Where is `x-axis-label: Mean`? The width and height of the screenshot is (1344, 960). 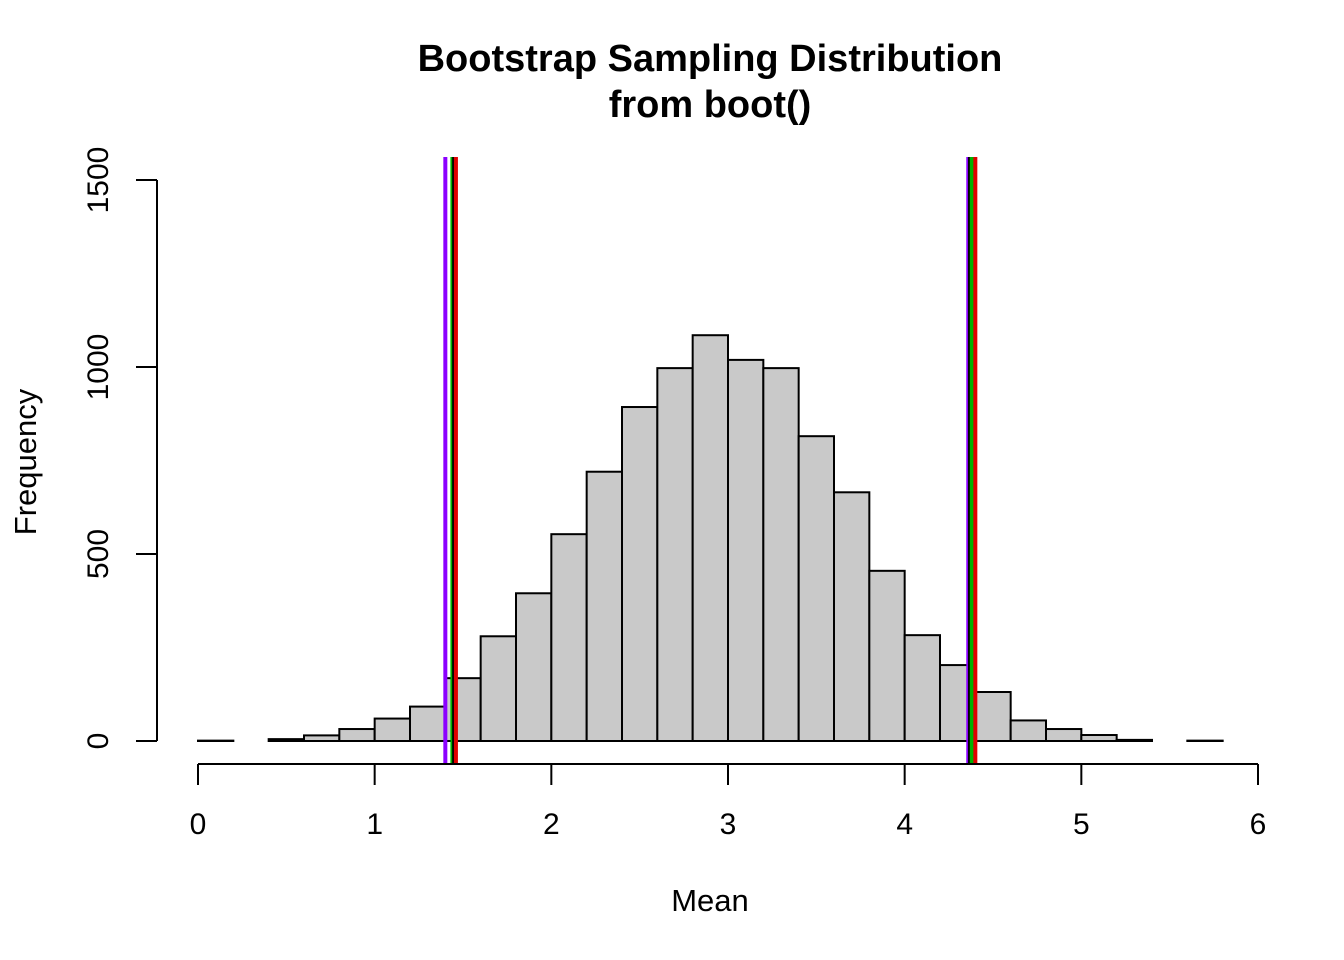 x-axis-label: Mean is located at coordinates (710, 900).